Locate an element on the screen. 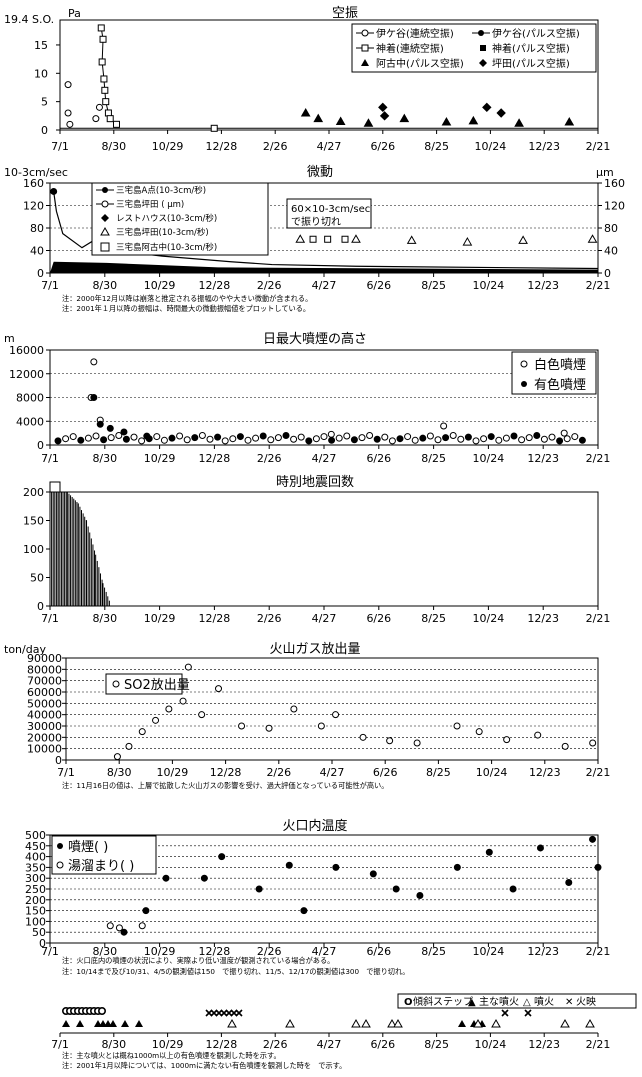  x-tick-label: 10/24 is located at coordinates (489, 618).